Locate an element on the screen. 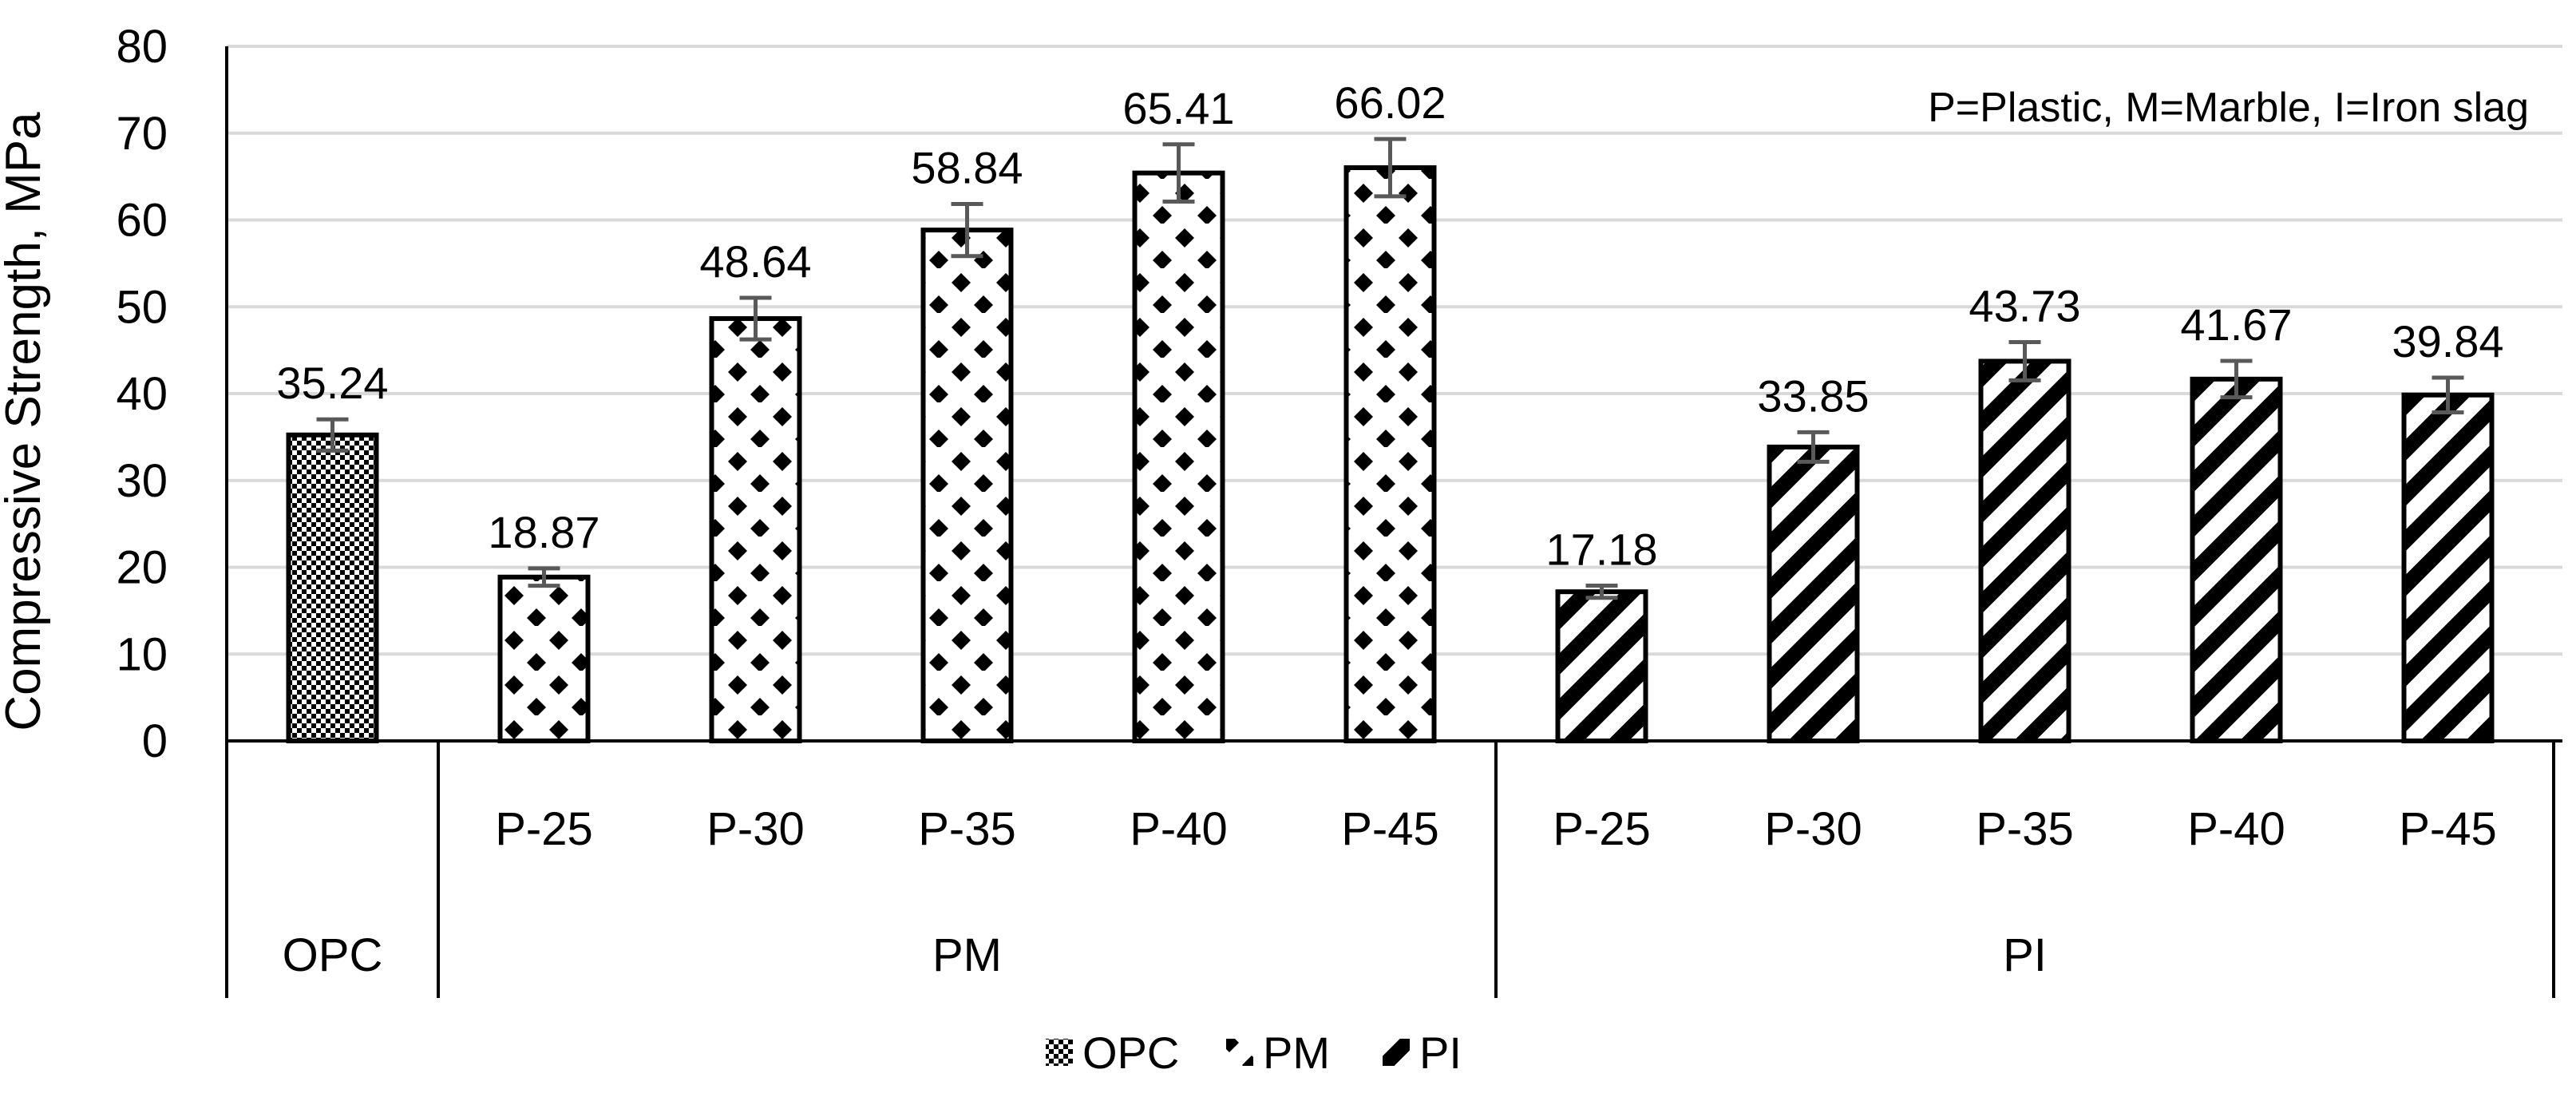 This screenshot has height=1101, width=2576. legend-swatch-pm is located at coordinates (1240, 1052).